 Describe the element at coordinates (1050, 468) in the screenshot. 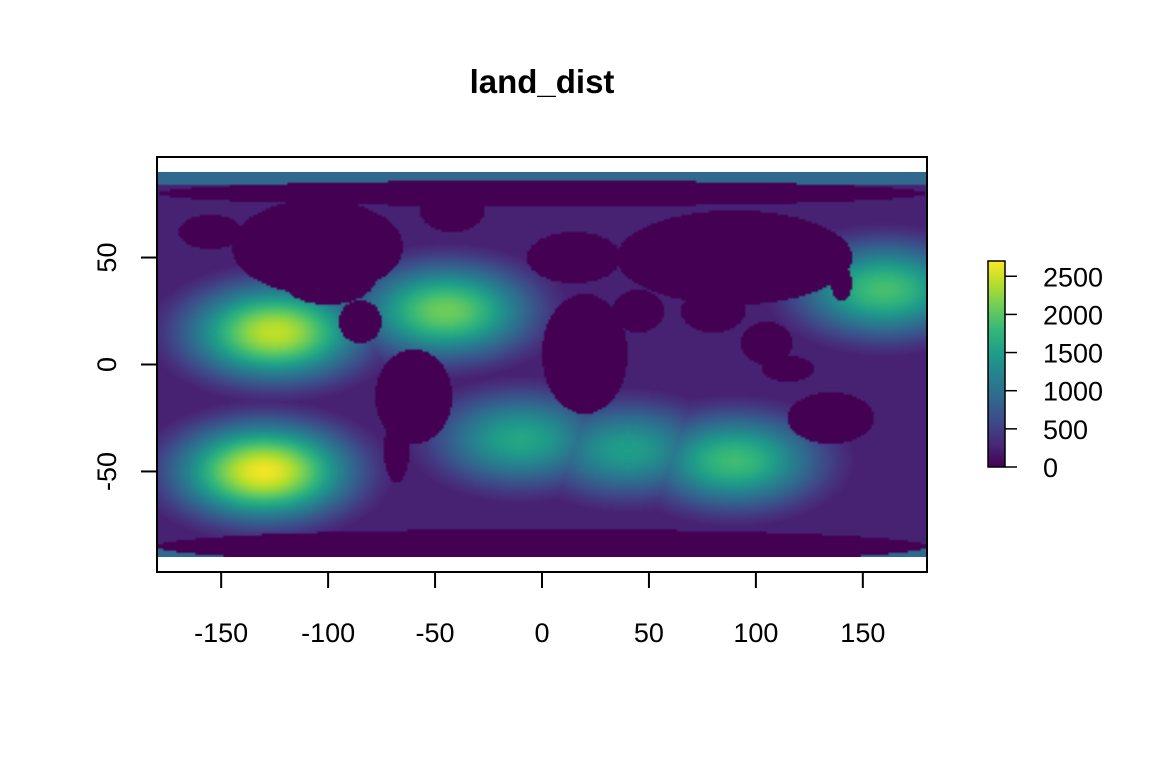

I see `legend-tick-label: 0` at that location.